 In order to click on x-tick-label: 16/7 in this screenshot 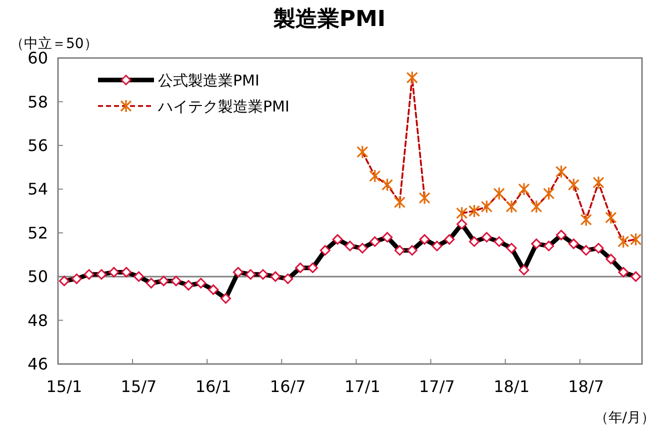, I will do `click(288, 386)`.